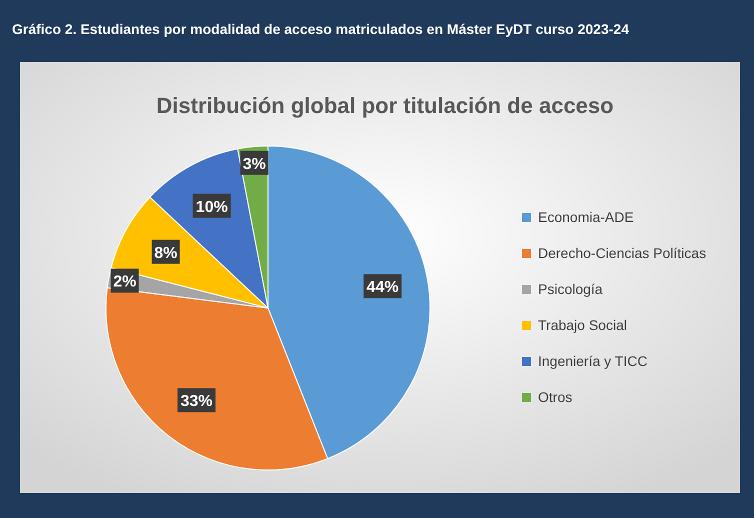 This screenshot has width=754, height=518. I want to click on legend-label: Ingeniería y TICC, so click(593, 361).